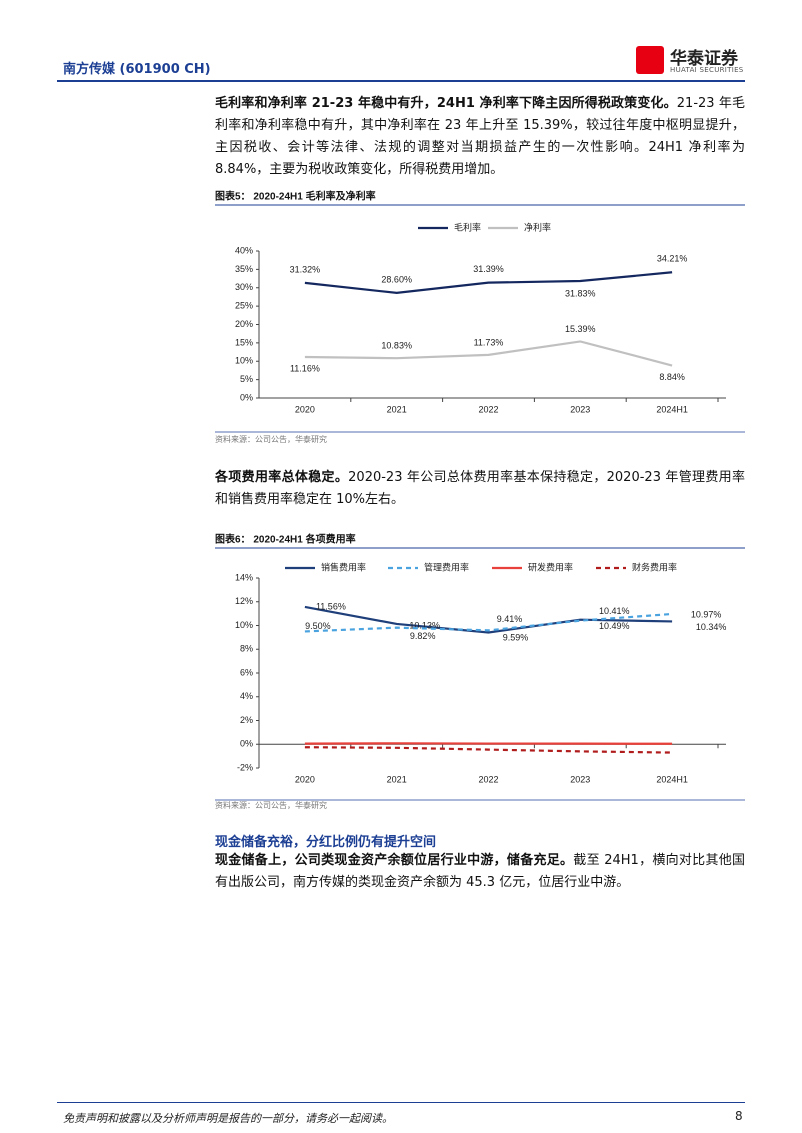 This screenshot has height=1133, width=802. I want to click on data-label: 31.83%, so click(580, 293).